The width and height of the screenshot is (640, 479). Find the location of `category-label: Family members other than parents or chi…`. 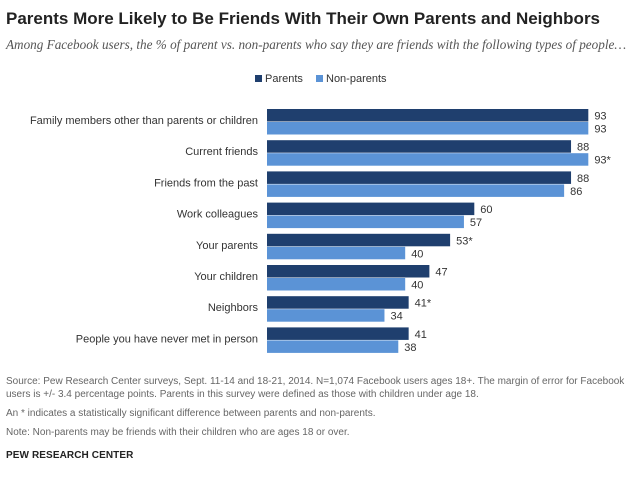

category-label: Family members other than parents or chi… is located at coordinates (144, 121).